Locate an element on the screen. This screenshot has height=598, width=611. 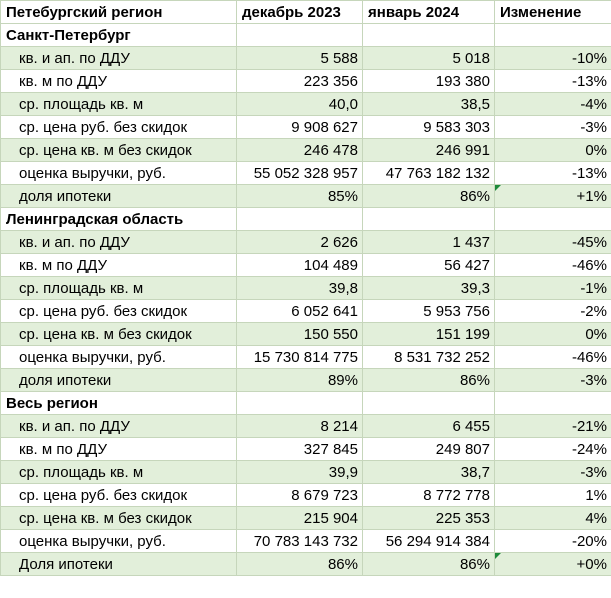
section-title: Ленинградская область is located at coordinates (118, 219).